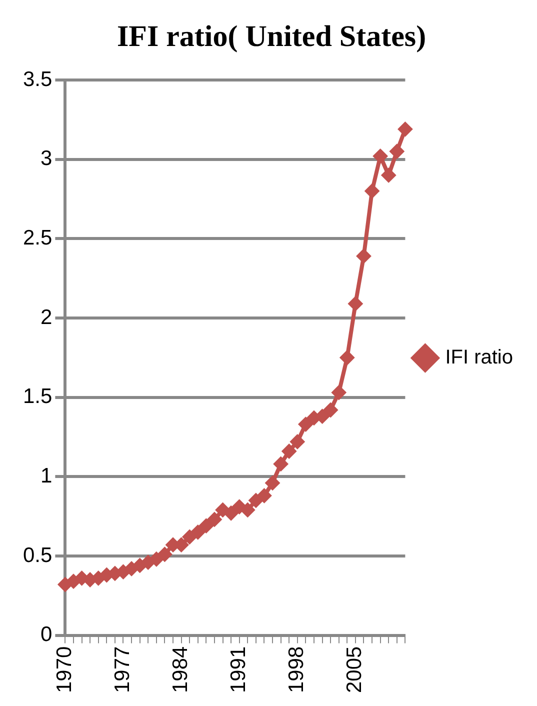 The image size is (537, 706). Describe the element at coordinates (354, 669) in the screenshot. I see `x-tick-label: 2005` at that location.